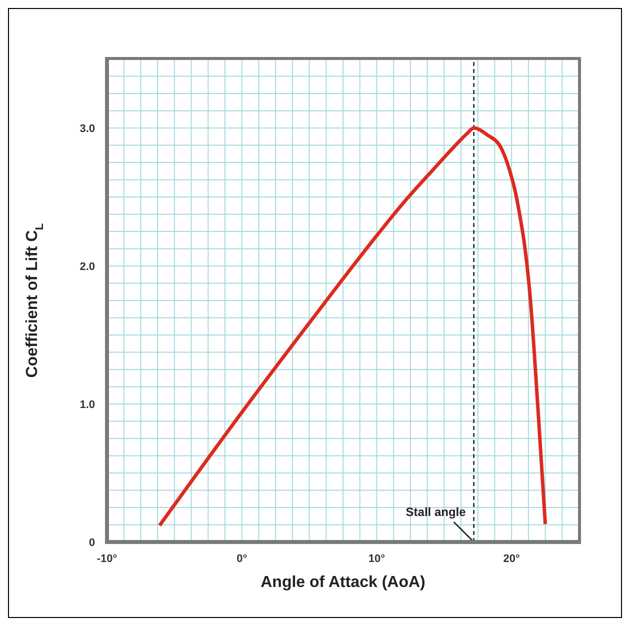 Image resolution: width=630 pixels, height=626 pixels. Describe the element at coordinates (91, 543) in the screenshot. I see `y-tick-label: 0` at that location.